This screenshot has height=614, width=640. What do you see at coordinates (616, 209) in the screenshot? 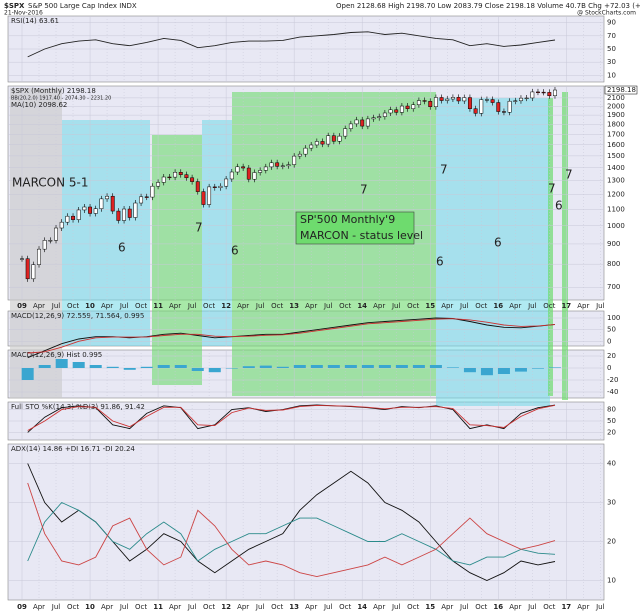
I see `y-tick-label: 1100` at bounding box center [616, 209].